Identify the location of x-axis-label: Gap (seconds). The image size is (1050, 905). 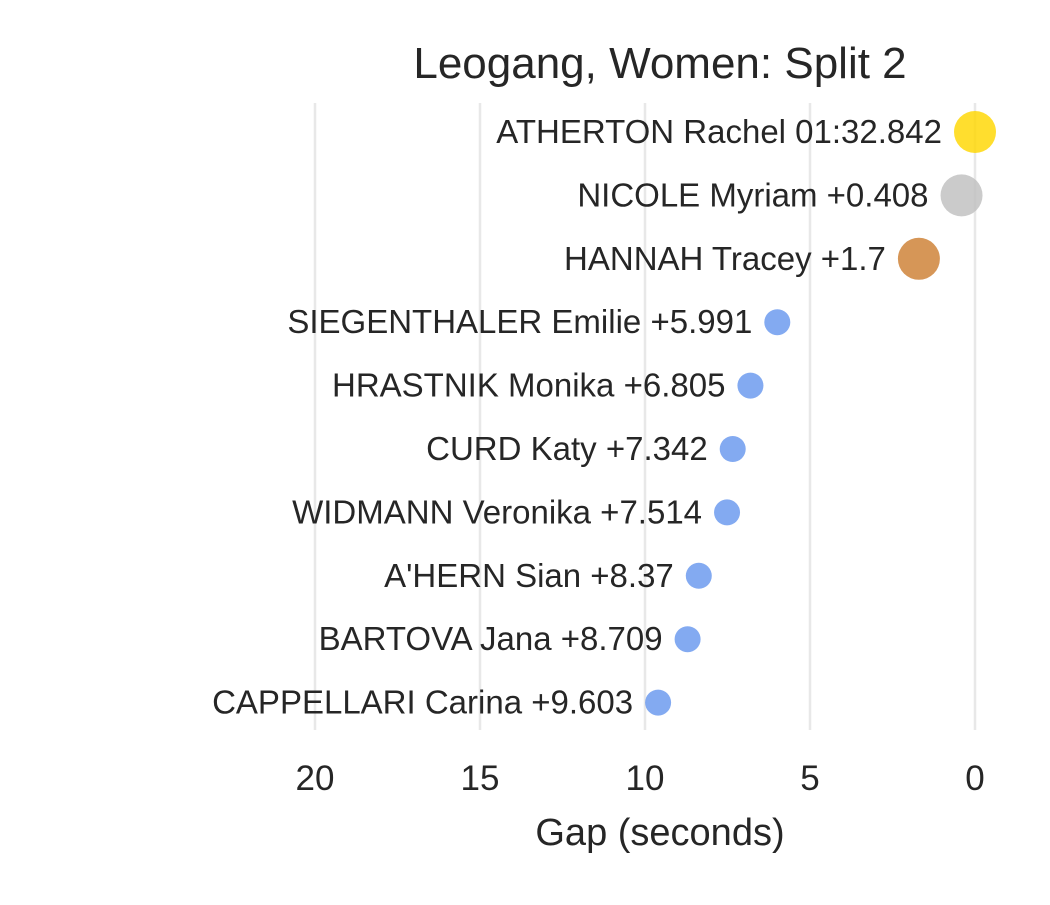
(659, 833).